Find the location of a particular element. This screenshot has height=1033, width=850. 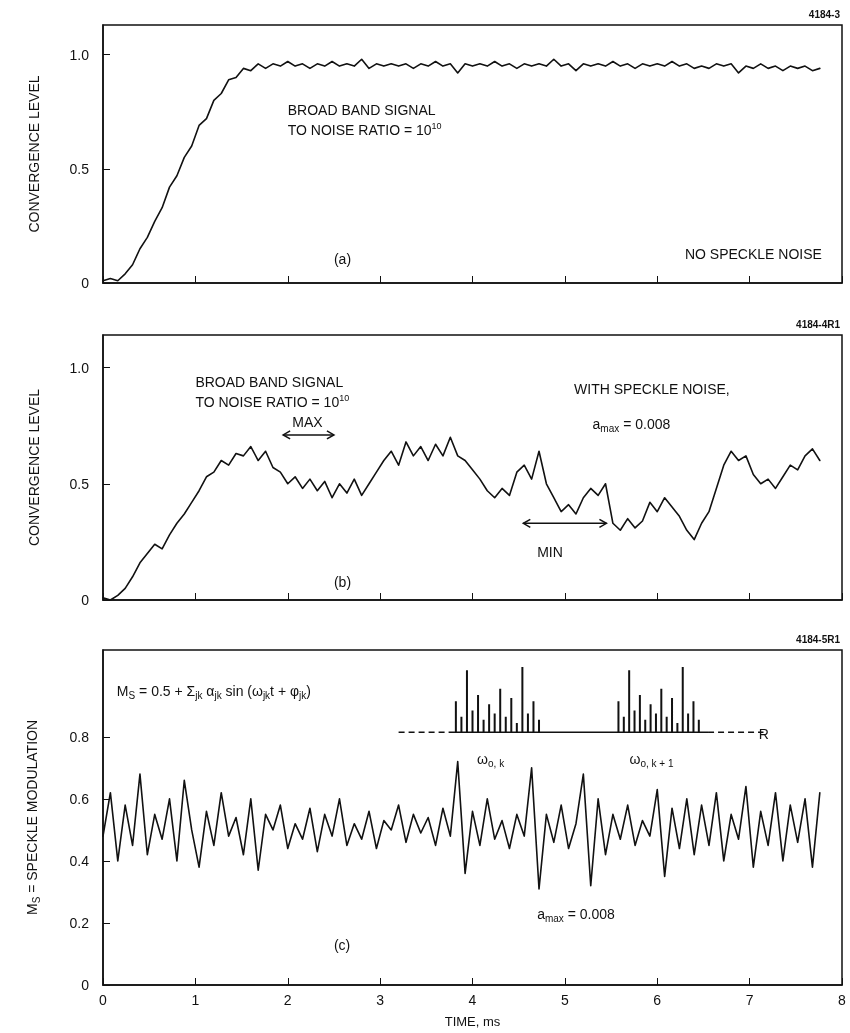

annotation: (b) is located at coordinates (342, 582).